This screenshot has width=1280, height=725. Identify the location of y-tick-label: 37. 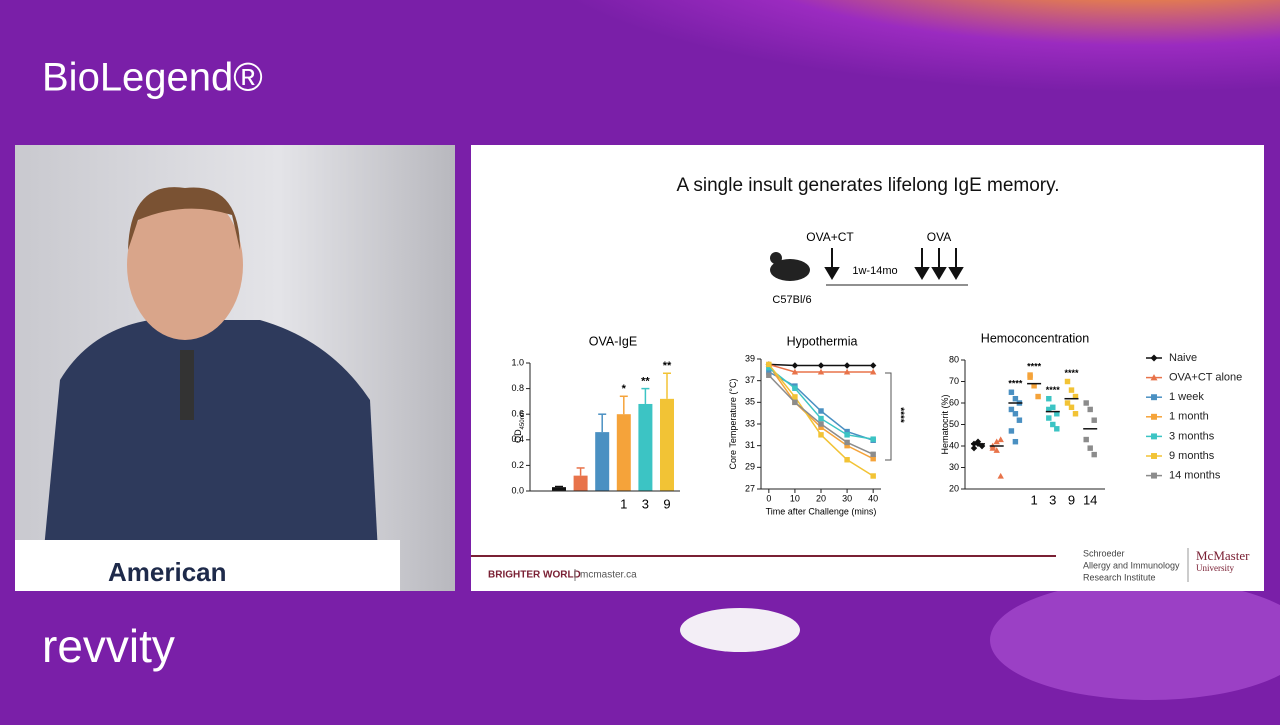
(750, 380).